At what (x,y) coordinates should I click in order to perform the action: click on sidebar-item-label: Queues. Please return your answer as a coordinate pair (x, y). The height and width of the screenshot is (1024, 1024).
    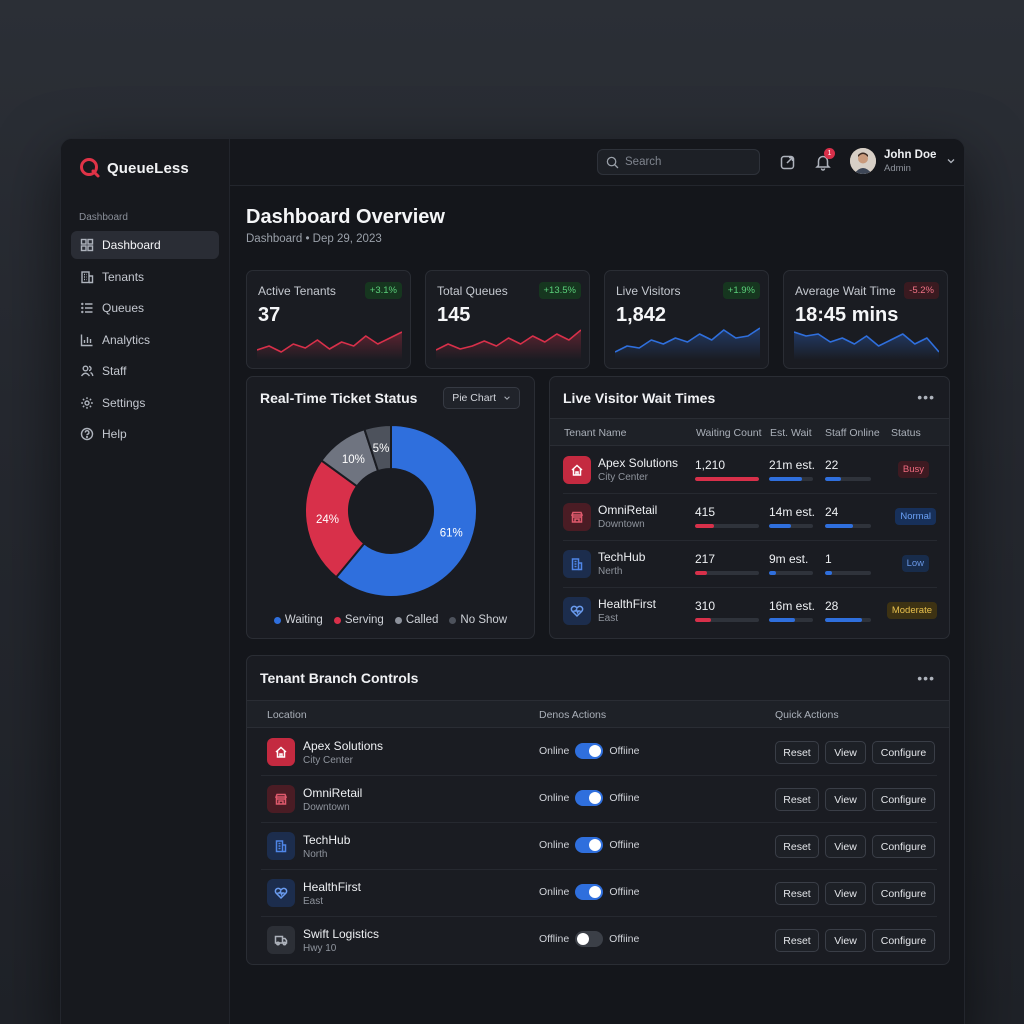
    Looking at the image, I should click on (123, 308).